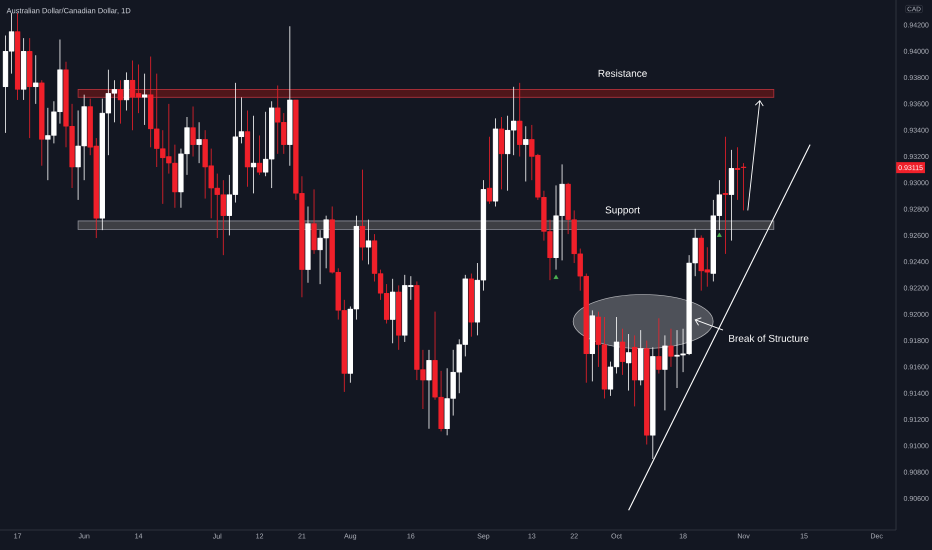 This screenshot has width=932, height=550. What do you see at coordinates (622, 73) in the screenshot?
I see `band-label: Resistance` at bounding box center [622, 73].